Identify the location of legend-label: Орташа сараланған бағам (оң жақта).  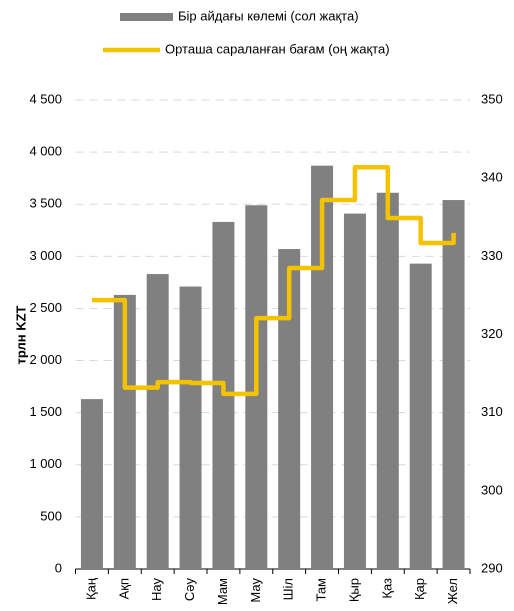
(277, 48).